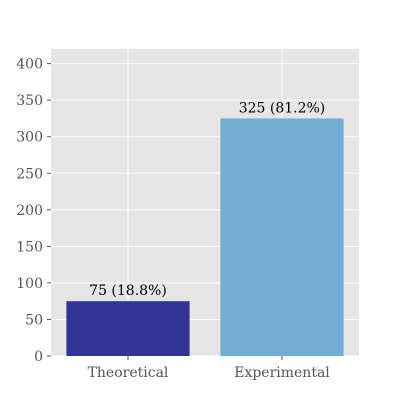 The width and height of the screenshot is (400, 400). I want to click on y-tick-label: 300, so click(29, 138).